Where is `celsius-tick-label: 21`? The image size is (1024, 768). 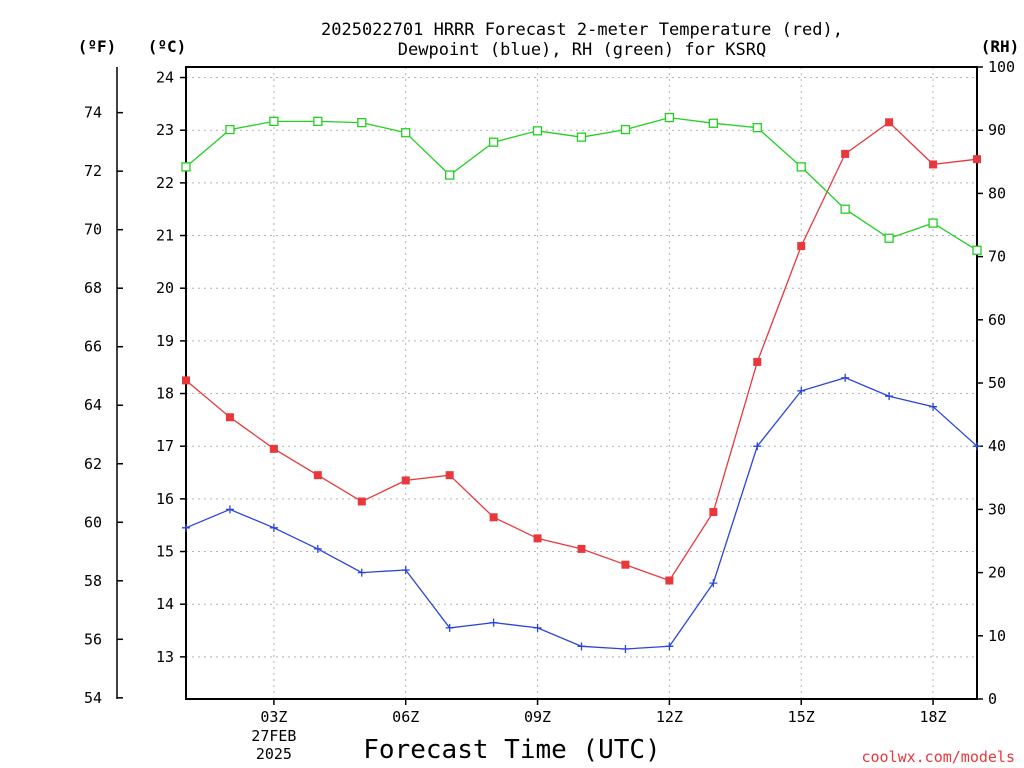
celsius-tick-label: 21 is located at coordinates (165, 236).